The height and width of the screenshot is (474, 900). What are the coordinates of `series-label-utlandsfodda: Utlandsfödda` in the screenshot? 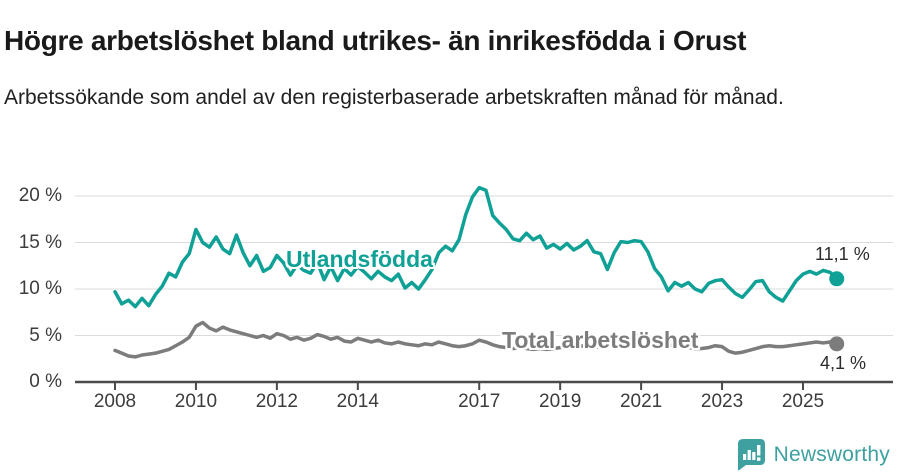 It's located at (359, 259).